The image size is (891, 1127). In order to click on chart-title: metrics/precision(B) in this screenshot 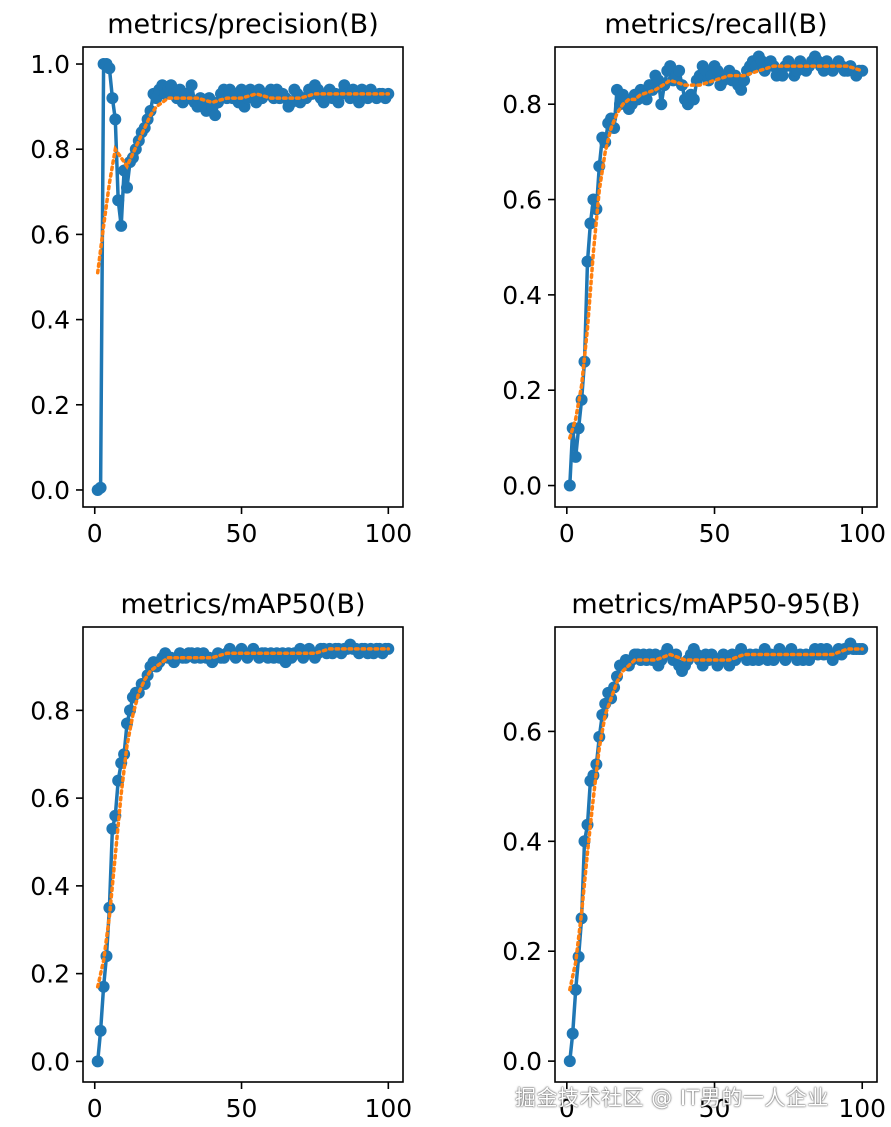, I will do `click(243, 24)`.